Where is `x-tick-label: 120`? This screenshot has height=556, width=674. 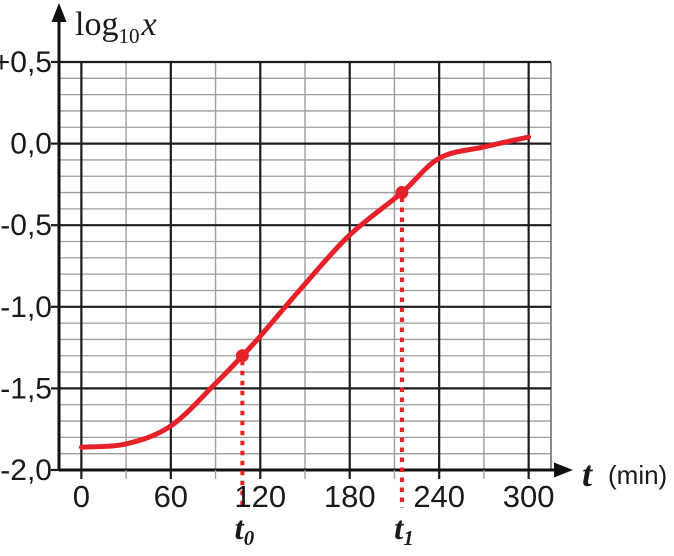
x-tick-label: 120 is located at coordinates (260, 496).